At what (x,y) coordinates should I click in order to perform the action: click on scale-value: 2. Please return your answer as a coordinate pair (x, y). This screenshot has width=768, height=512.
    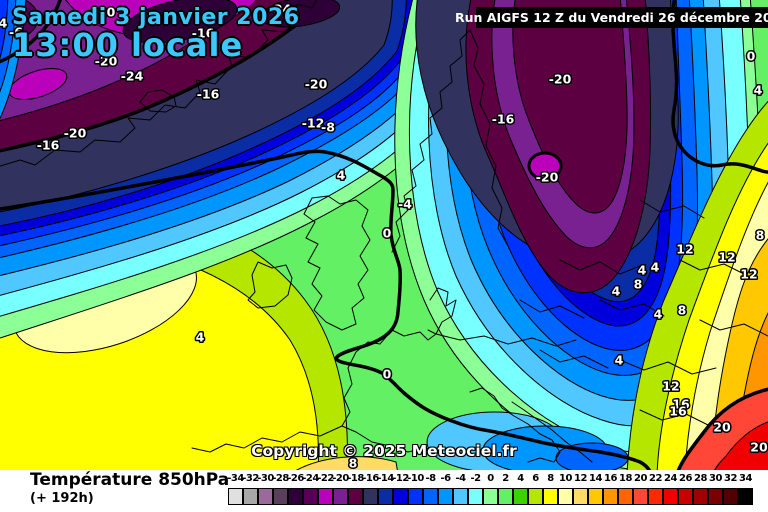
    Looking at the image, I should click on (505, 478).